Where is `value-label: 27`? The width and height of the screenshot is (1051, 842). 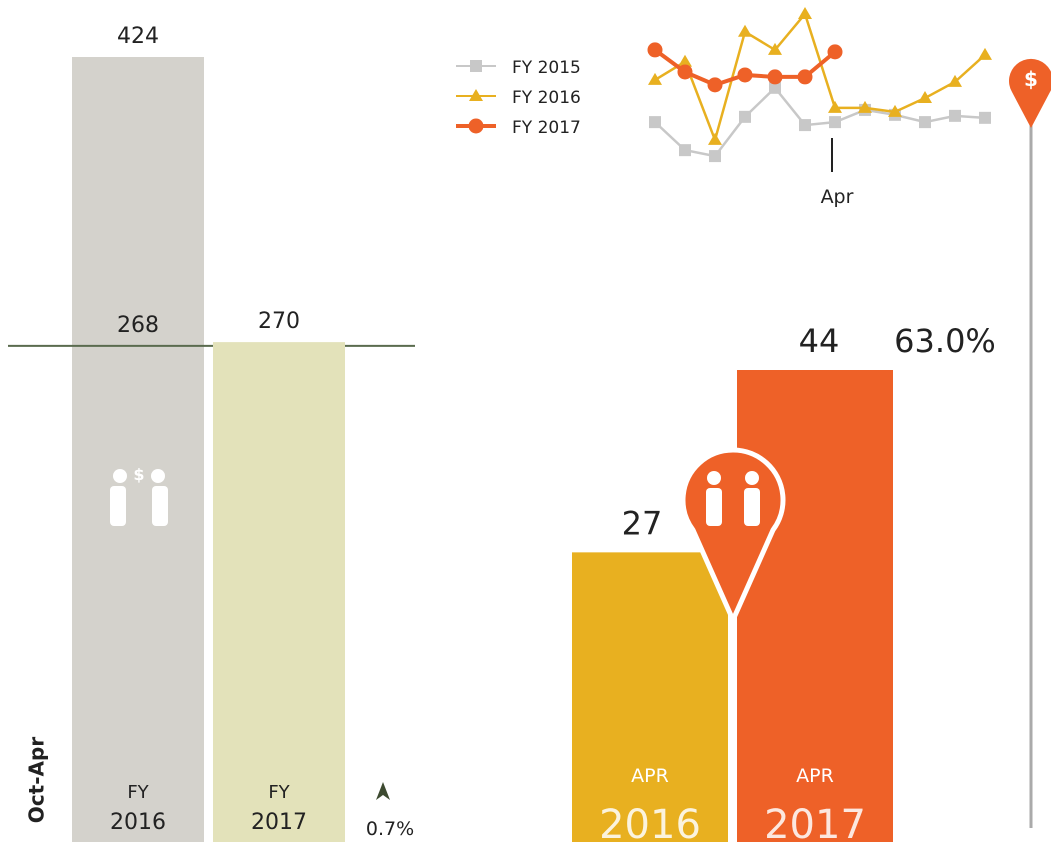 value-label: 27 is located at coordinates (642, 523).